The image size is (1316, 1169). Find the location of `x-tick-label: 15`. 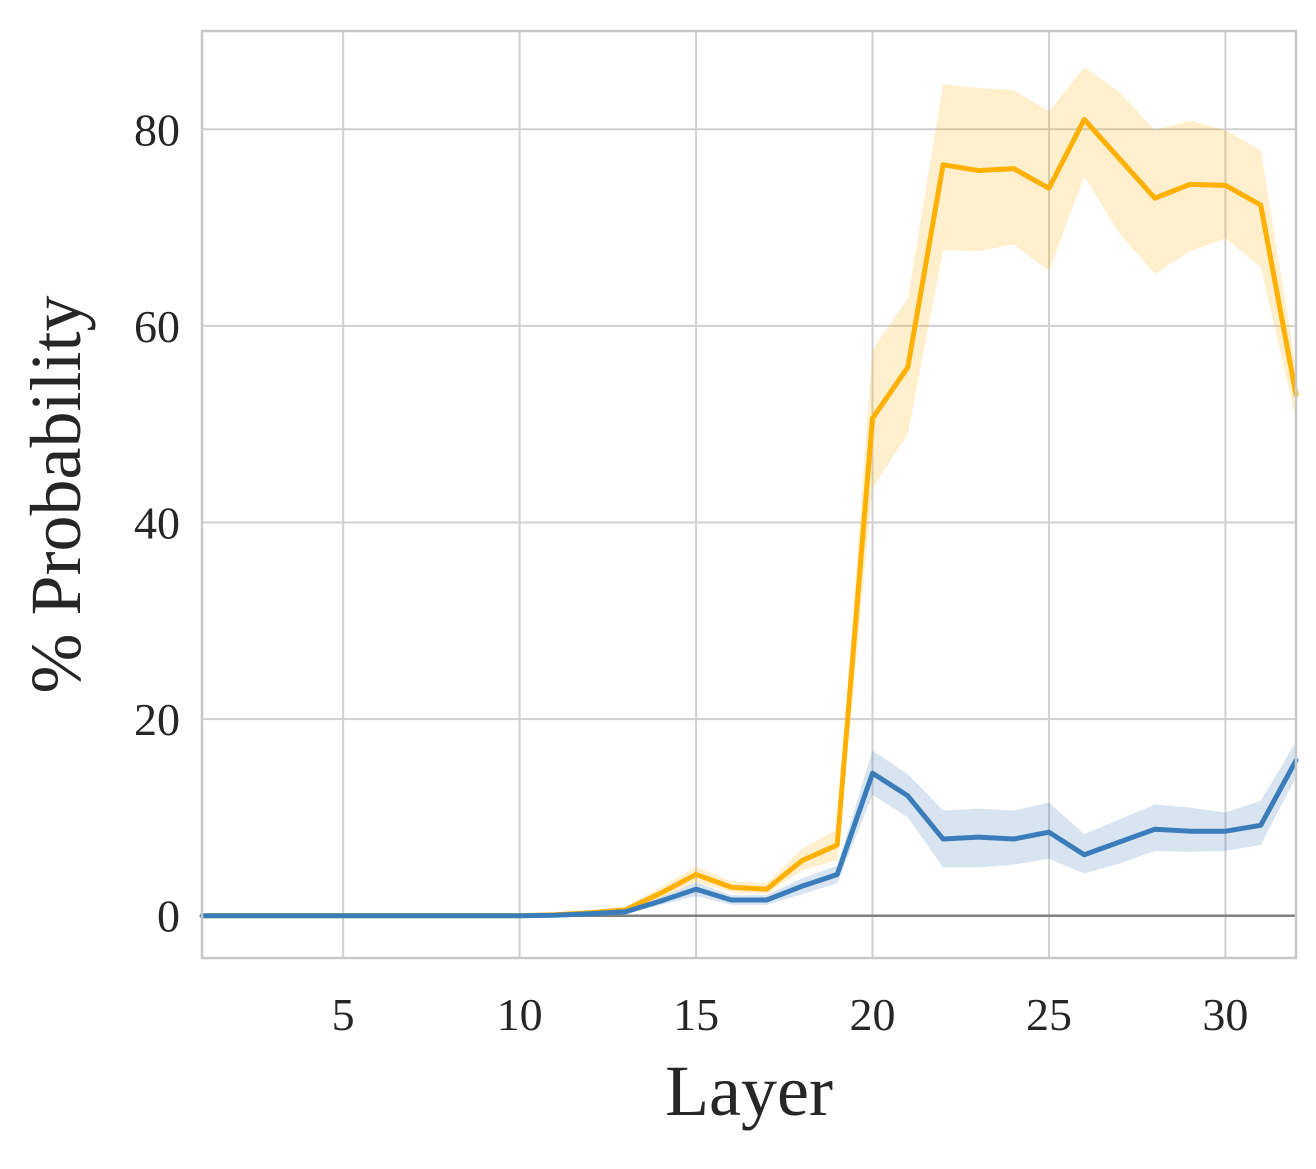

x-tick-label: 15 is located at coordinates (696, 1014).